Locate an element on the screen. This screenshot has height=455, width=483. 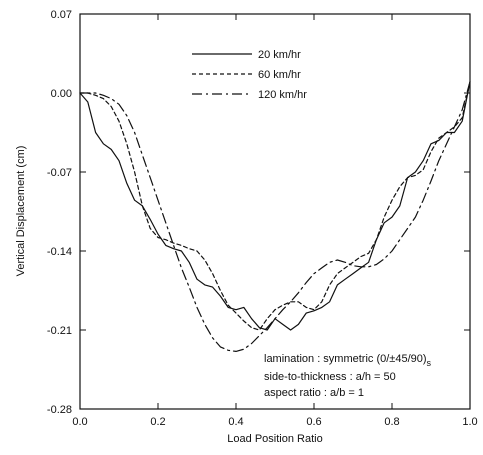
y-tick-label: -0.28 is located at coordinates (59, 410).